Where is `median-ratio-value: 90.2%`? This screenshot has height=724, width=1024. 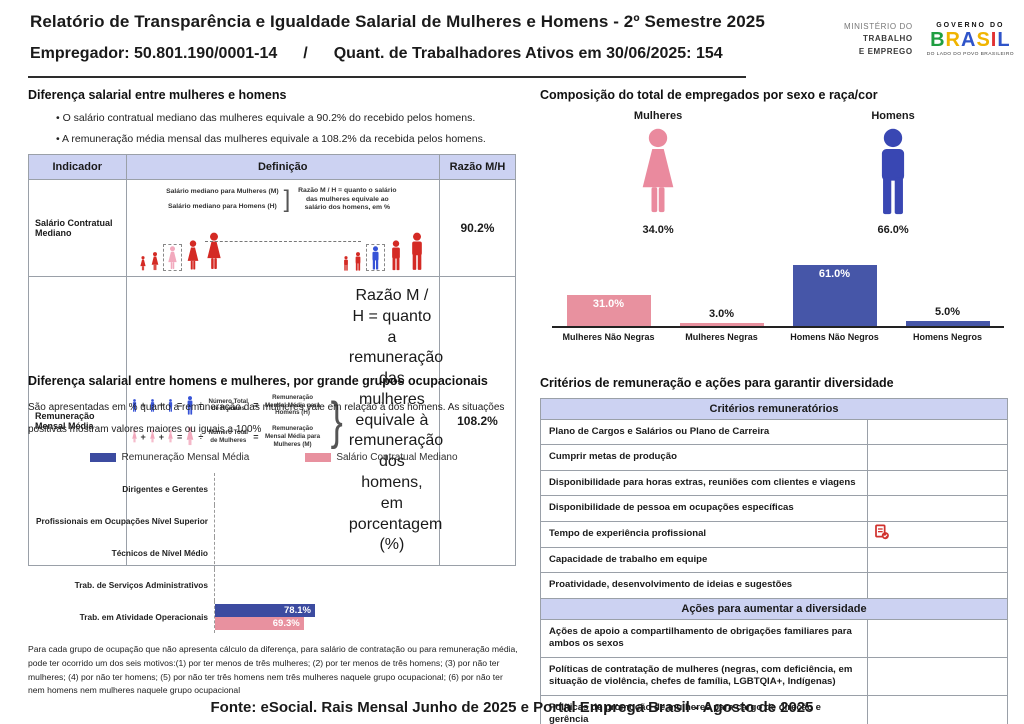 median-ratio-value: 90.2% is located at coordinates (477, 228).